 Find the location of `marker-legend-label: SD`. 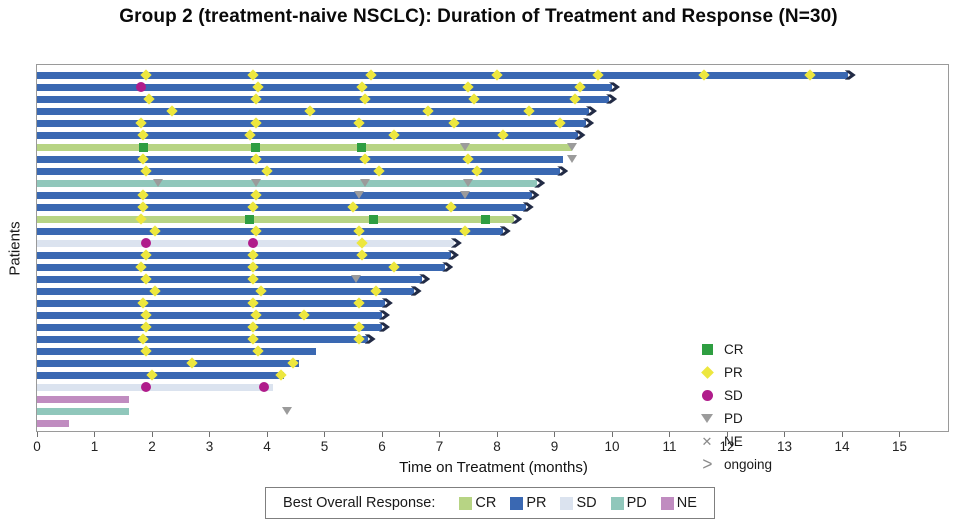

marker-legend-label: SD is located at coordinates (733, 395).